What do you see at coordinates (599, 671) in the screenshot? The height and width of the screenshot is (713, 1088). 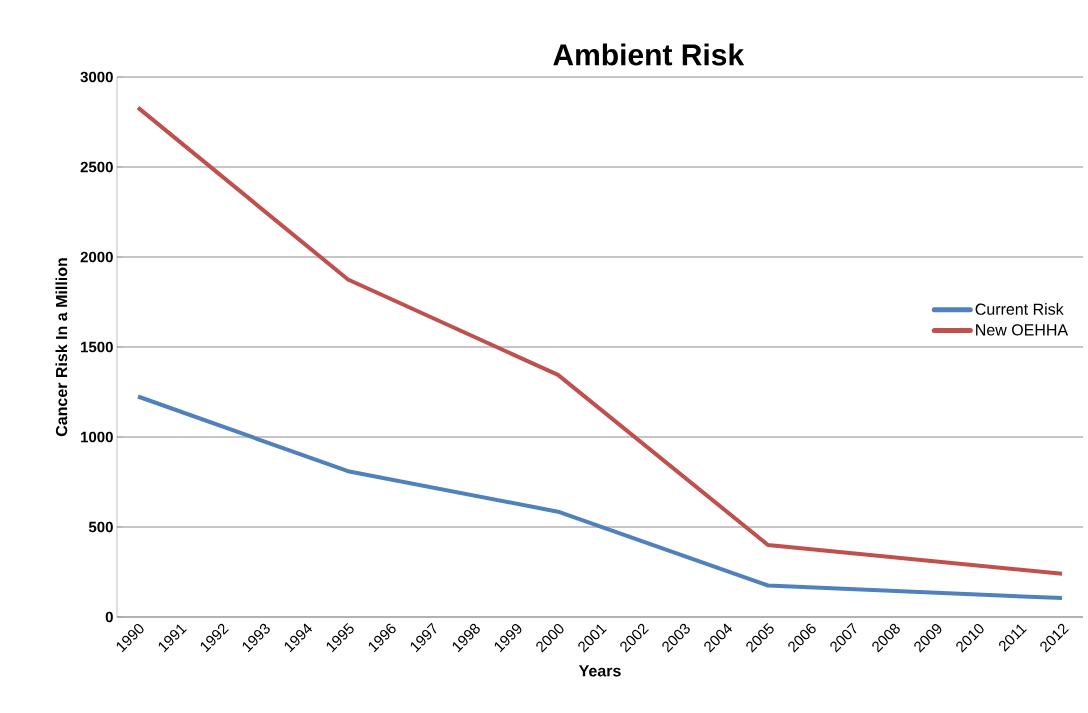 I see `x-axis-title: Years` at bounding box center [599, 671].